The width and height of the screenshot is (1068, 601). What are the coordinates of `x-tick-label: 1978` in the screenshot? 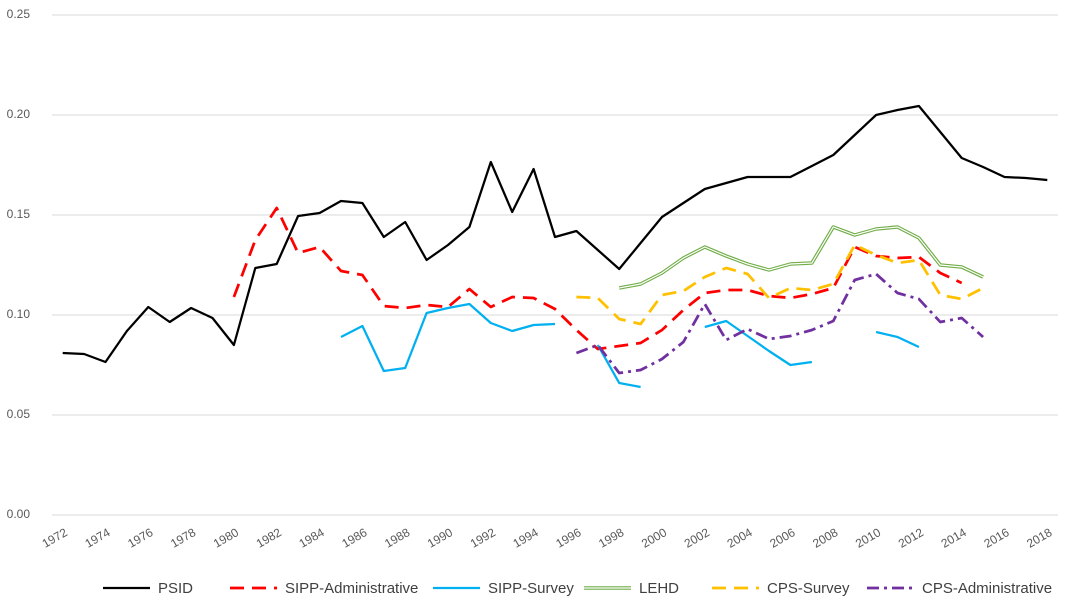 It's located at (183, 538).